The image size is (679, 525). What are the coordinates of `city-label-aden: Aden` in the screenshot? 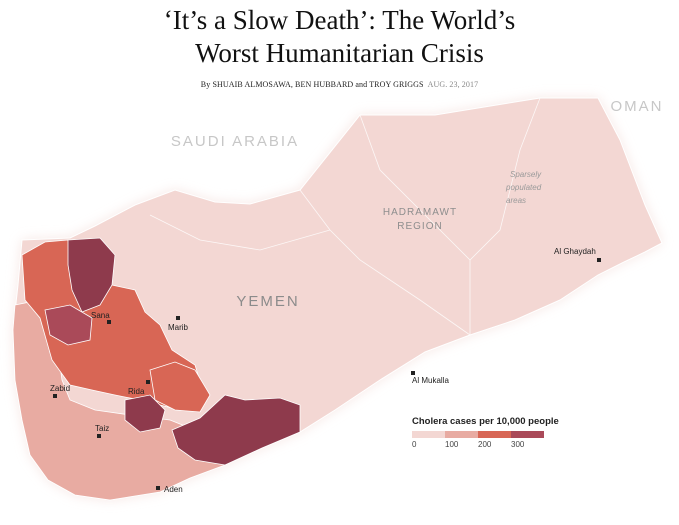 It's located at (173, 489).